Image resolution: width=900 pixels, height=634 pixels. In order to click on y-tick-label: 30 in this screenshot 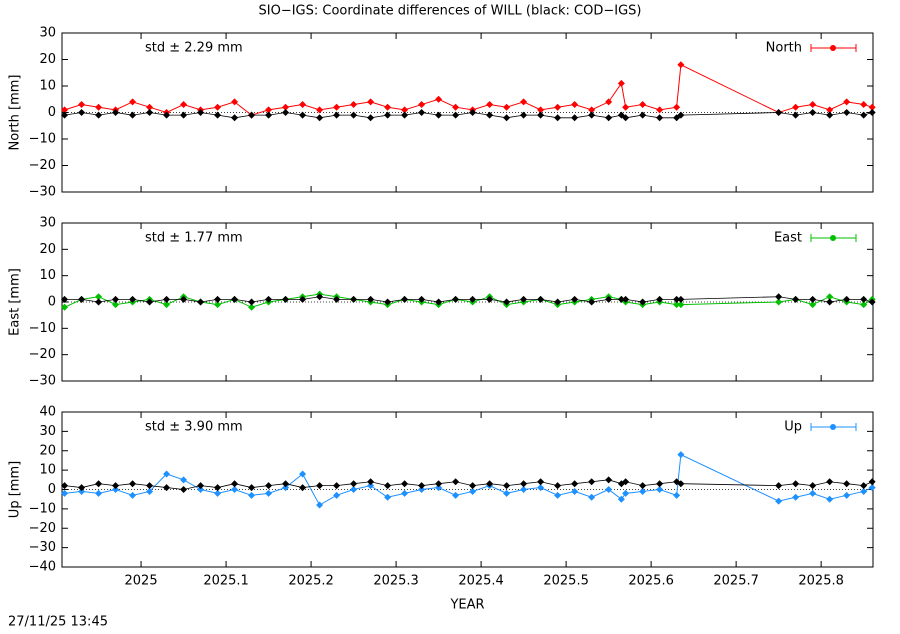, I will do `click(47, 33)`.